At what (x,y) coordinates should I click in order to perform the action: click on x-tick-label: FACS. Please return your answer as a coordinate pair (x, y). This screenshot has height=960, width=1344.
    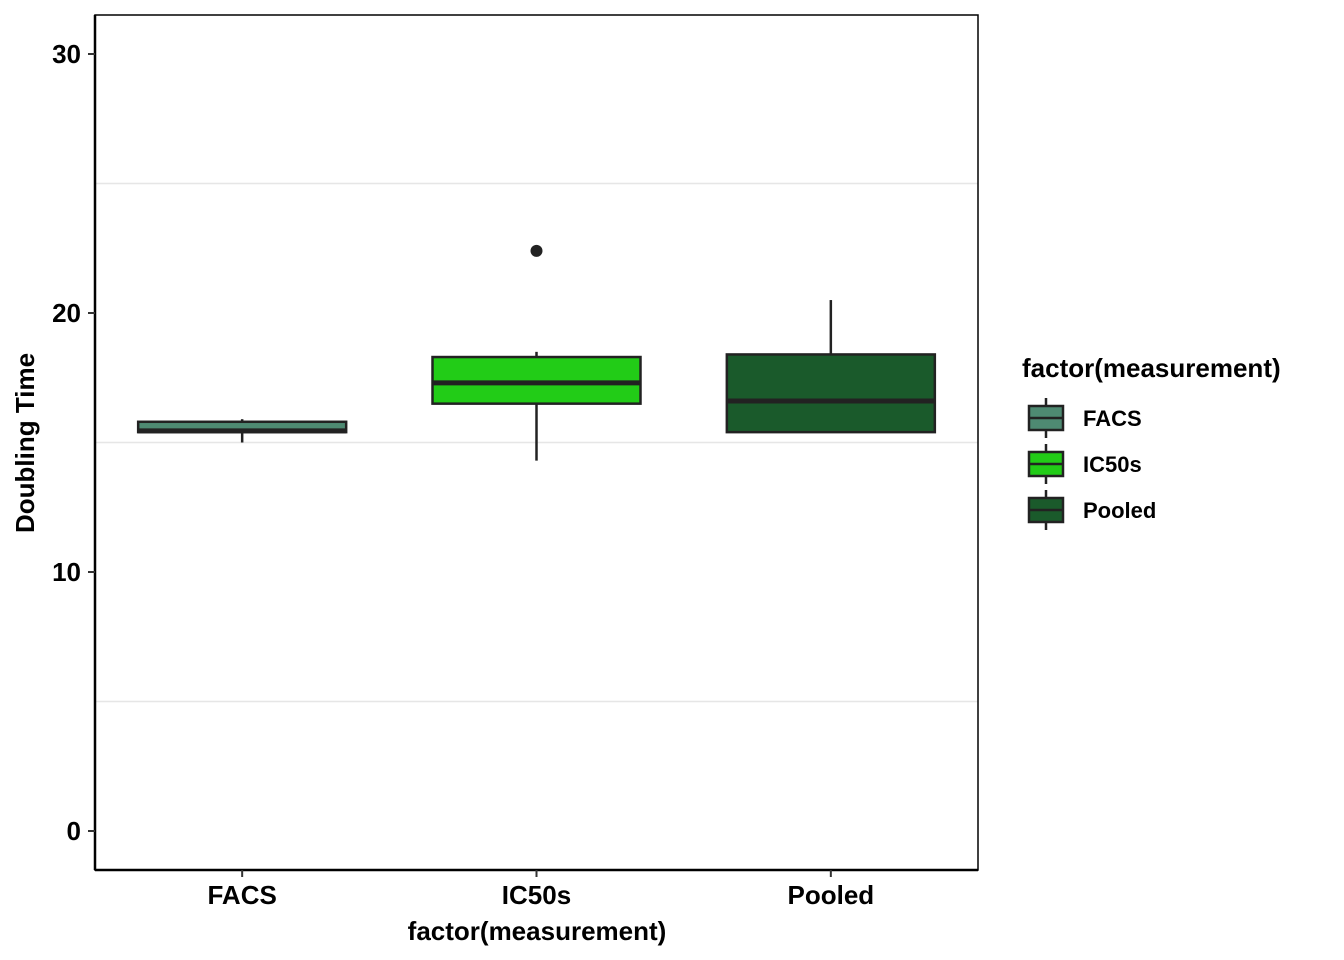
    Looking at the image, I should click on (241, 895).